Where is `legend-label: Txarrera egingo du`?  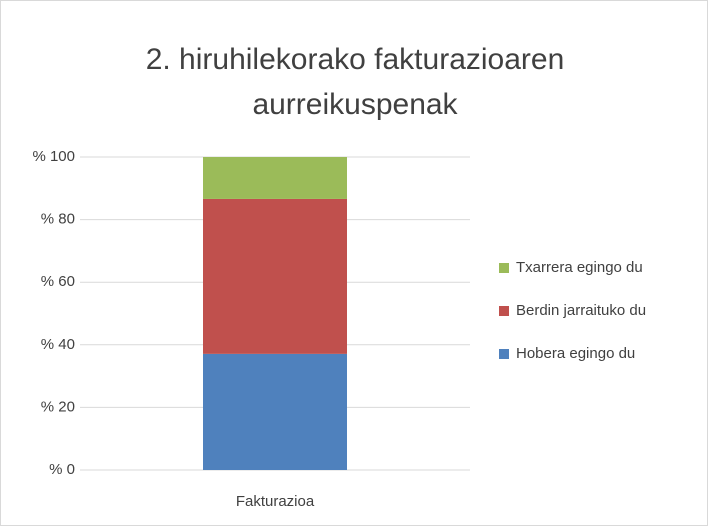
legend-label: Txarrera egingo du is located at coordinates (579, 267).